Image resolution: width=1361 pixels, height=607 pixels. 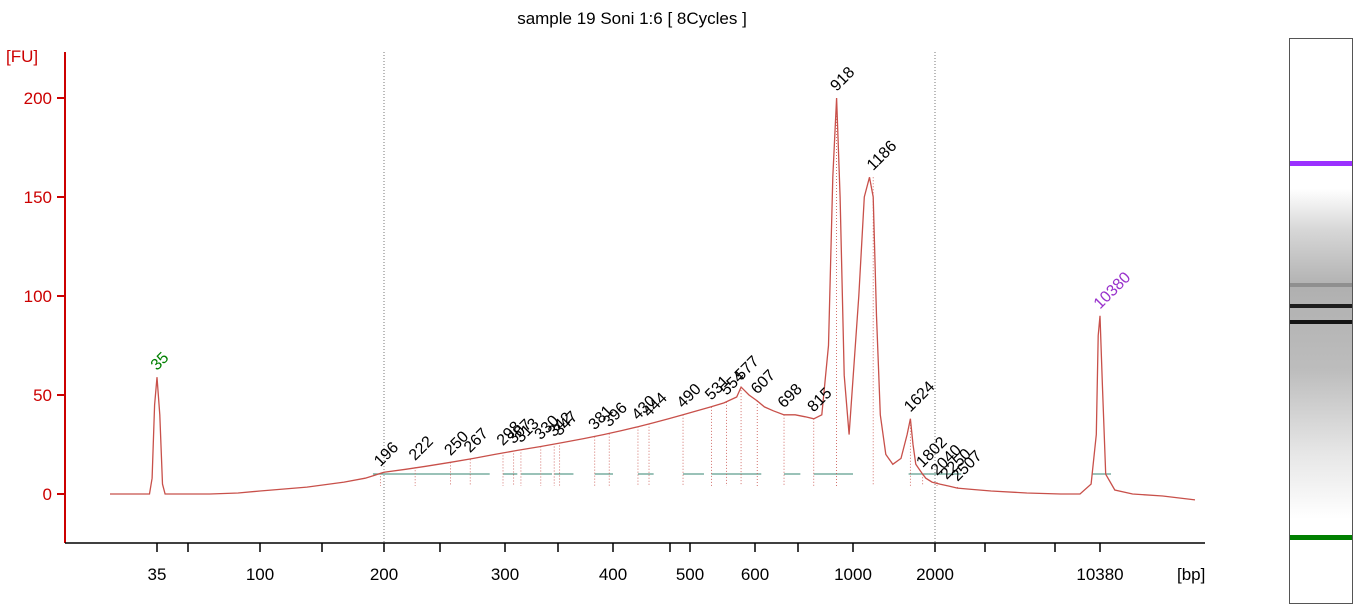 What do you see at coordinates (384, 574) in the screenshot?
I see `x-tick-label: 200` at bounding box center [384, 574].